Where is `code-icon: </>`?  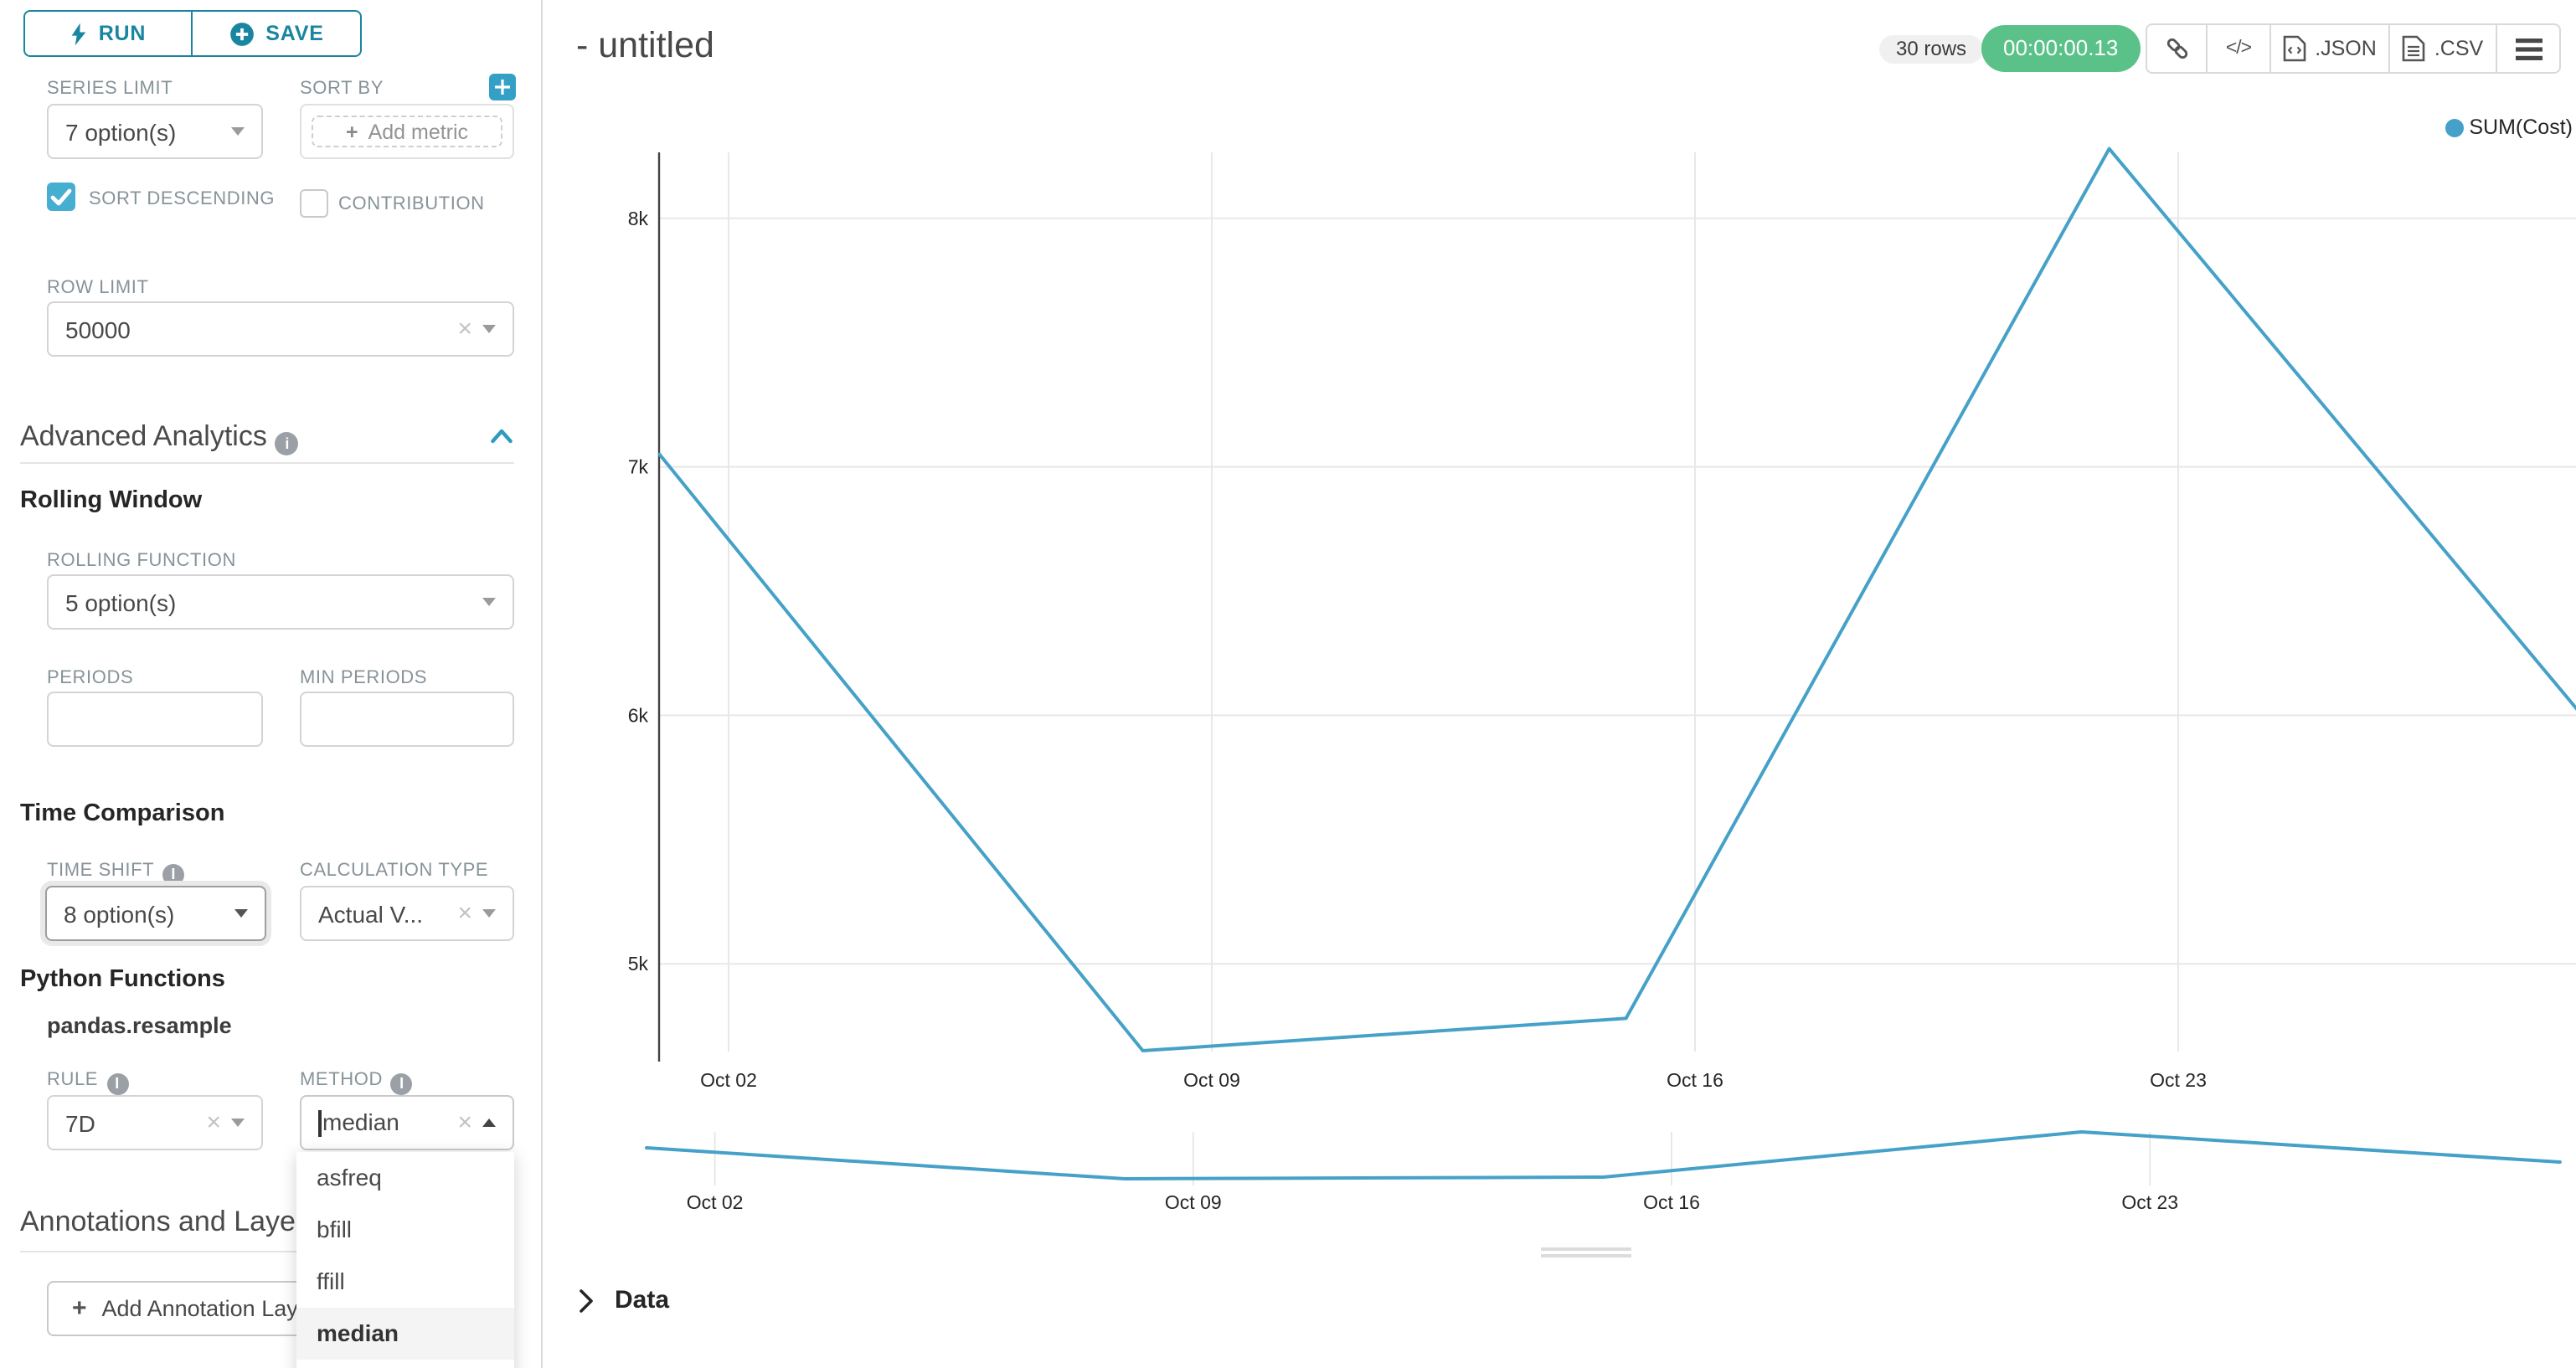 code-icon: </> is located at coordinates (2238, 49).